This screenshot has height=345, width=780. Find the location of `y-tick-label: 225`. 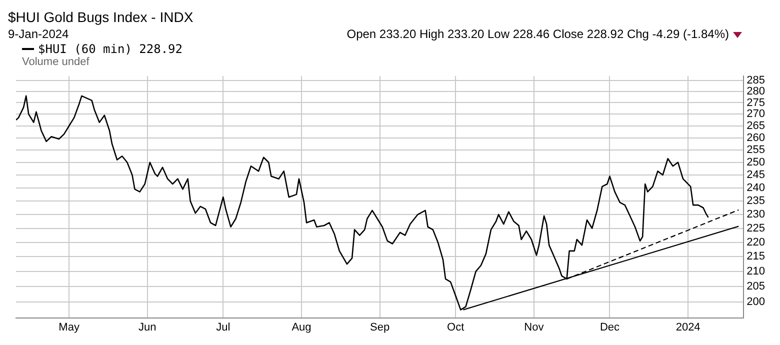

y-tick-label: 225 is located at coordinates (756, 228).